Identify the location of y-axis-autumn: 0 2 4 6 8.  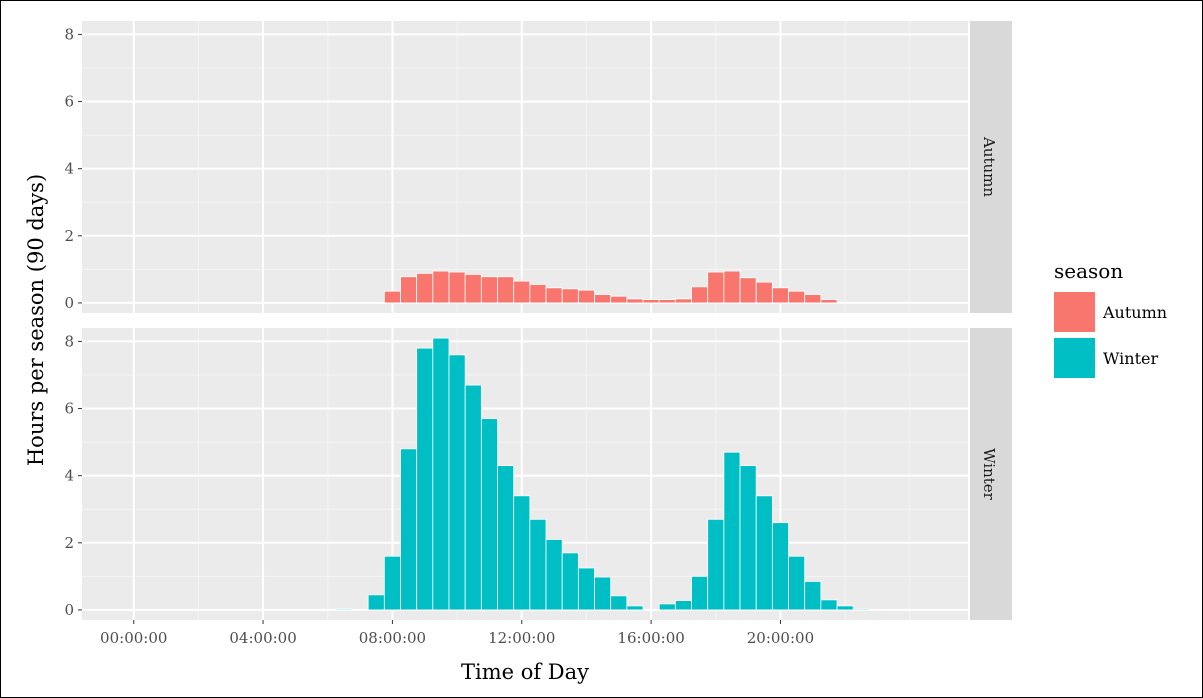
(73, 168).